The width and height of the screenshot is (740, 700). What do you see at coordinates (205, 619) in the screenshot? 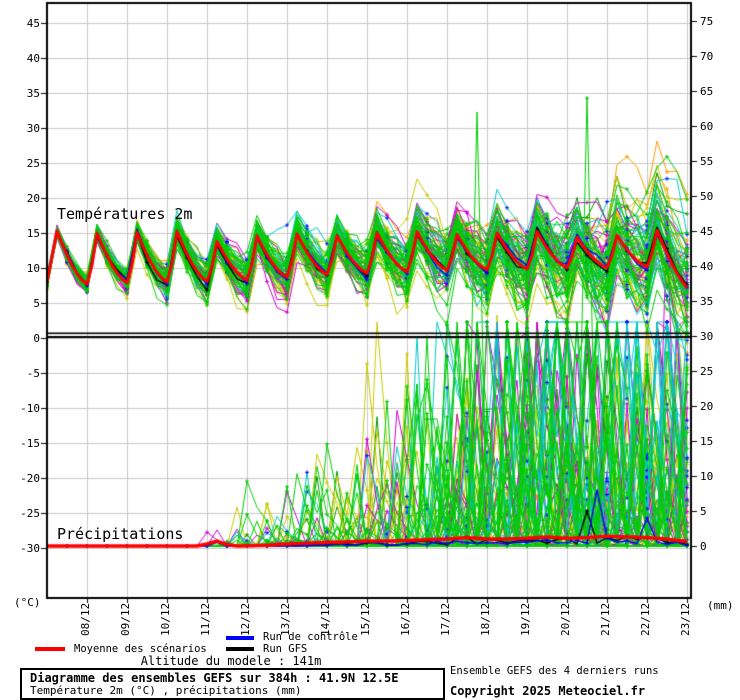
I see `x-axis-date-label: 11/12` at bounding box center [205, 619].